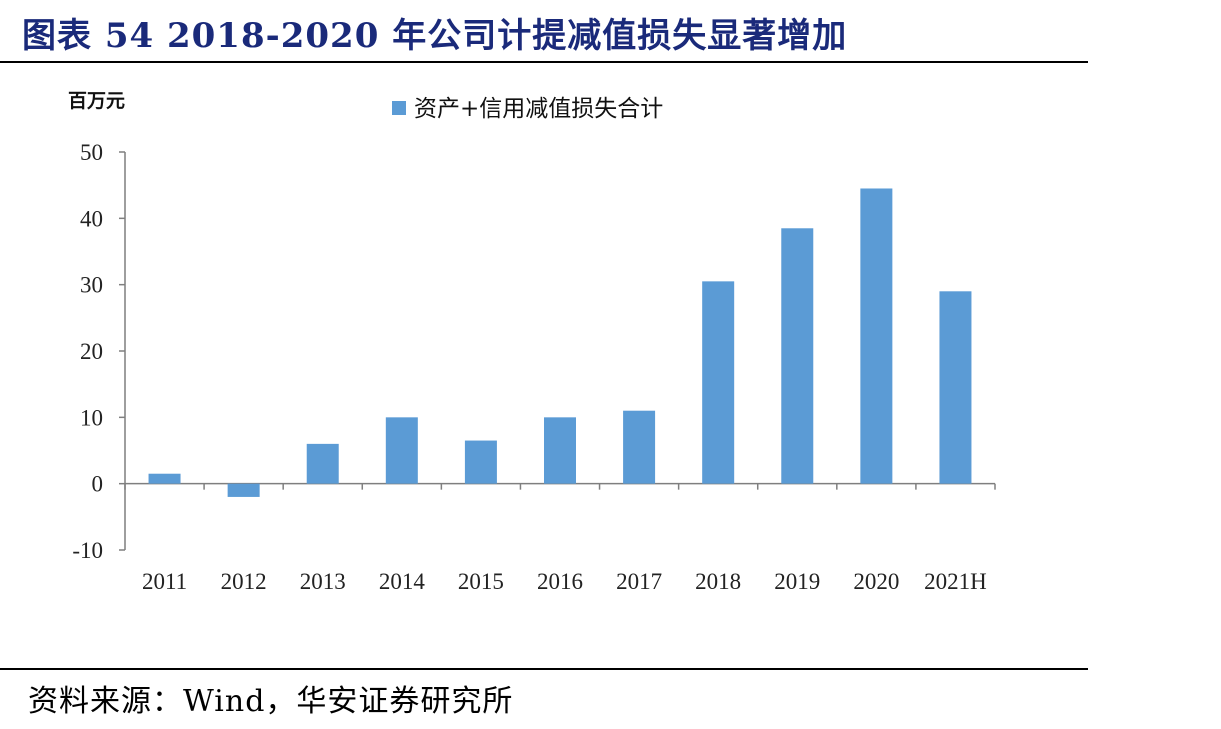 The width and height of the screenshot is (1221, 729). I want to click on bar-2013, so click(322, 463).